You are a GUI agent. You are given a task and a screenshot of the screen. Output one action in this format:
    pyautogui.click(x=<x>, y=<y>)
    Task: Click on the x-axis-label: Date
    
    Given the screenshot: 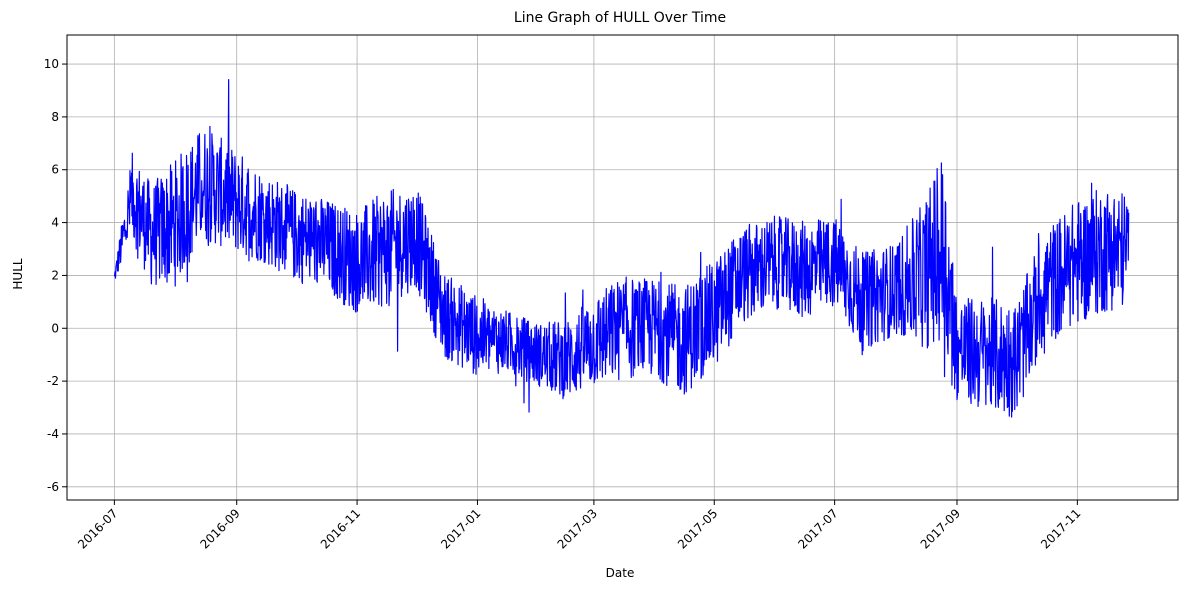 What is the action you would take?
    pyautogui.click(x=620, y=573)
    